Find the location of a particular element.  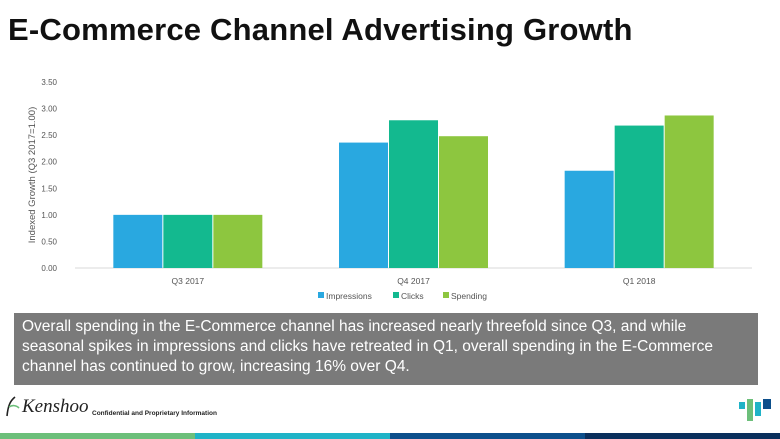

brand-name: Kenshoo is located at coordinates (55, 406).